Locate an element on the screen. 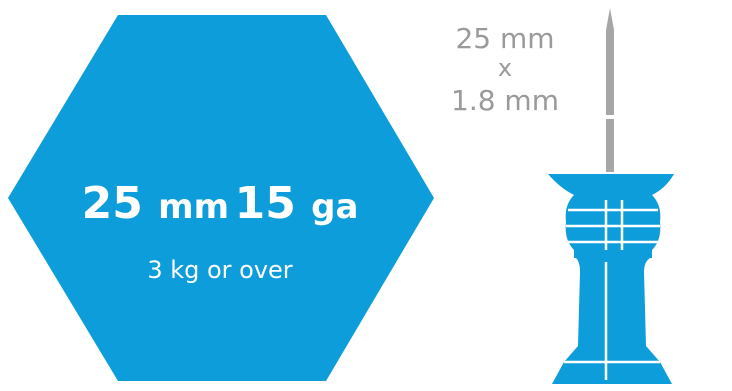 This screenshot has width=732, height=391. needle-diameter-text: 1.8 mm is located at coordinates (505, 100).